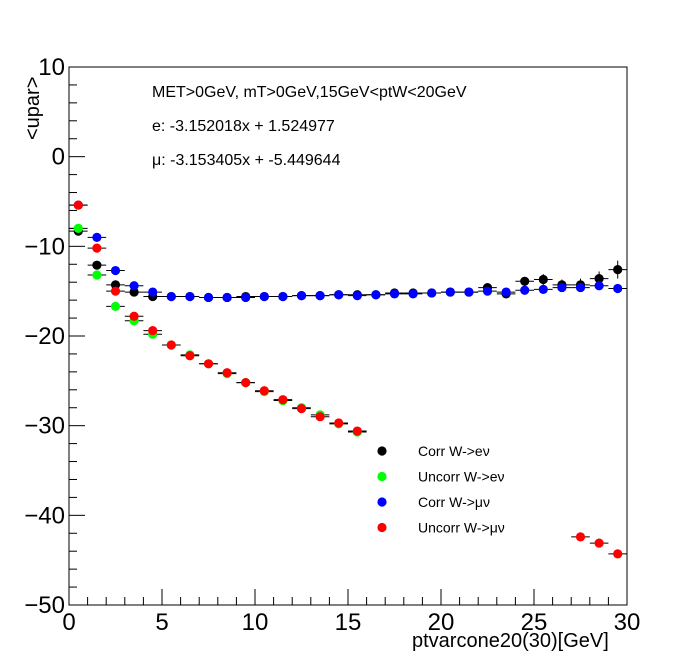 The height and width of the screenshot is (672, 696). I want to click on annotation-muon-fit: μ: -3.153405x + -5.449644, so click(246, 160).